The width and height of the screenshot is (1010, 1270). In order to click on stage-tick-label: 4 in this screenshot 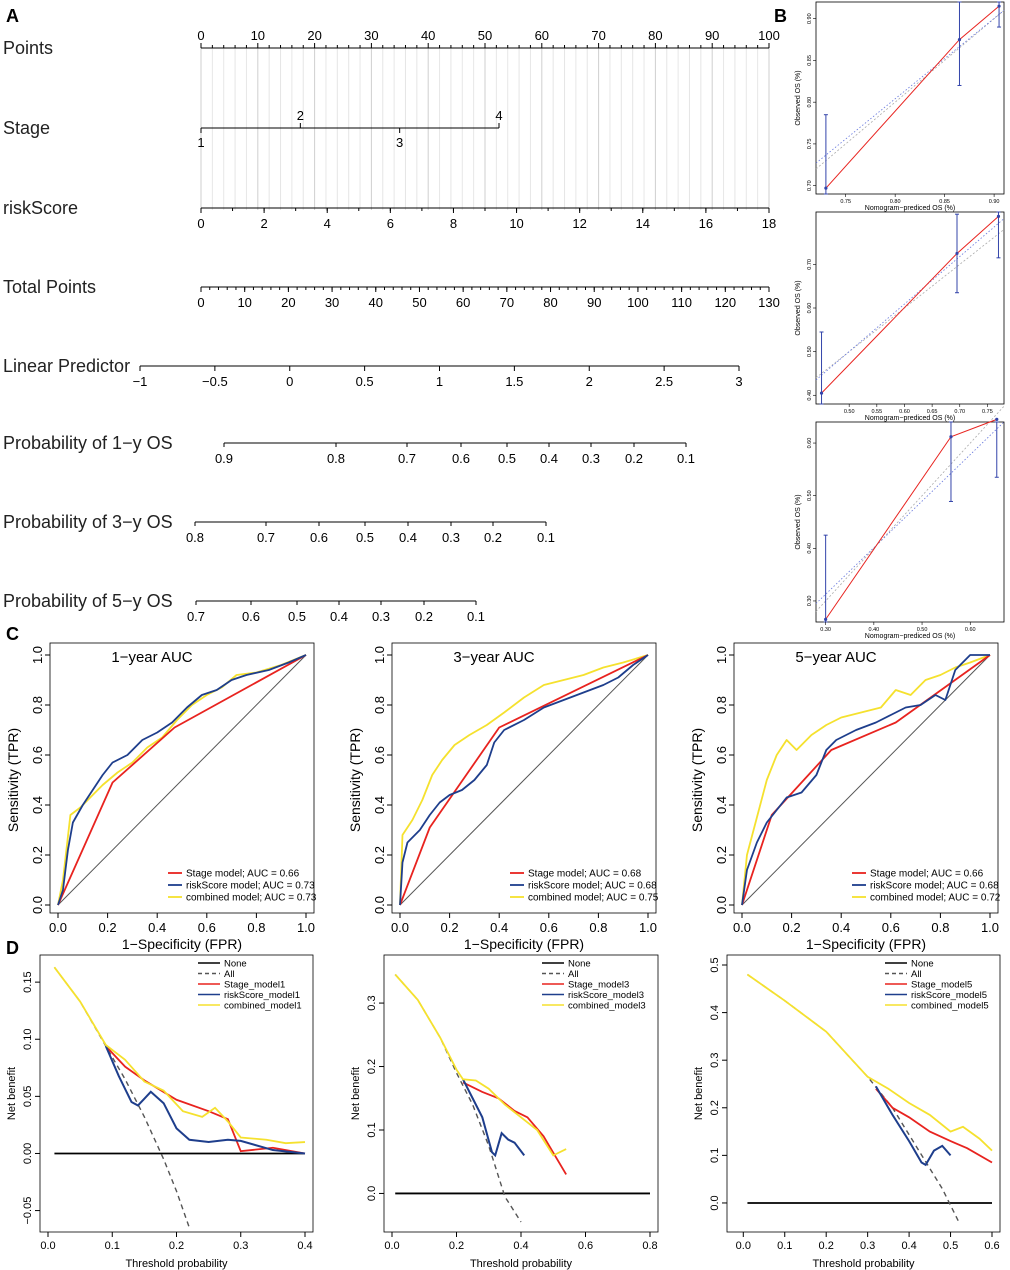, I will do `click(498, 115)`.